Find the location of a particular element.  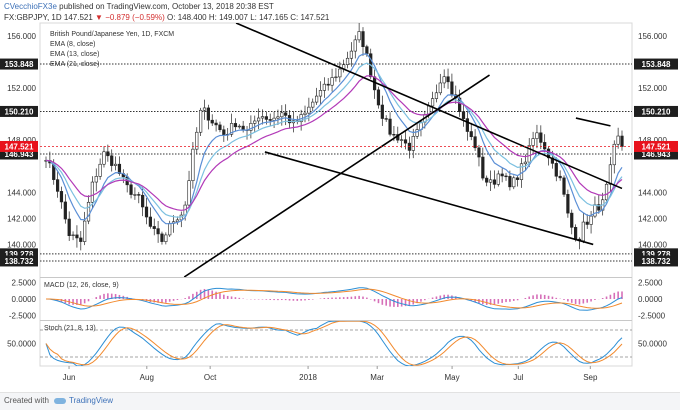

footer: Created with TradingView is located at coordinates (340, 401).